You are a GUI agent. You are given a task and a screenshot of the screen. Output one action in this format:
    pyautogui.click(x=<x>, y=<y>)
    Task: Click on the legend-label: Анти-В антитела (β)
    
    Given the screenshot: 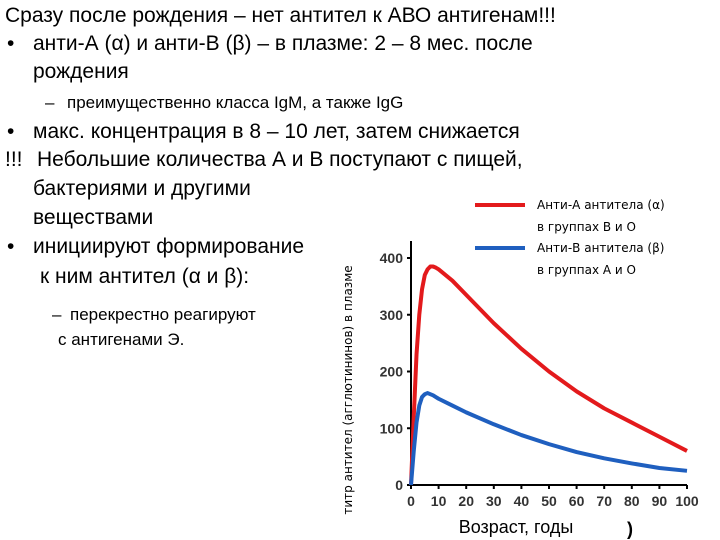 What is the action you would take?
    pyautogui.click(x=600, y=248)
    